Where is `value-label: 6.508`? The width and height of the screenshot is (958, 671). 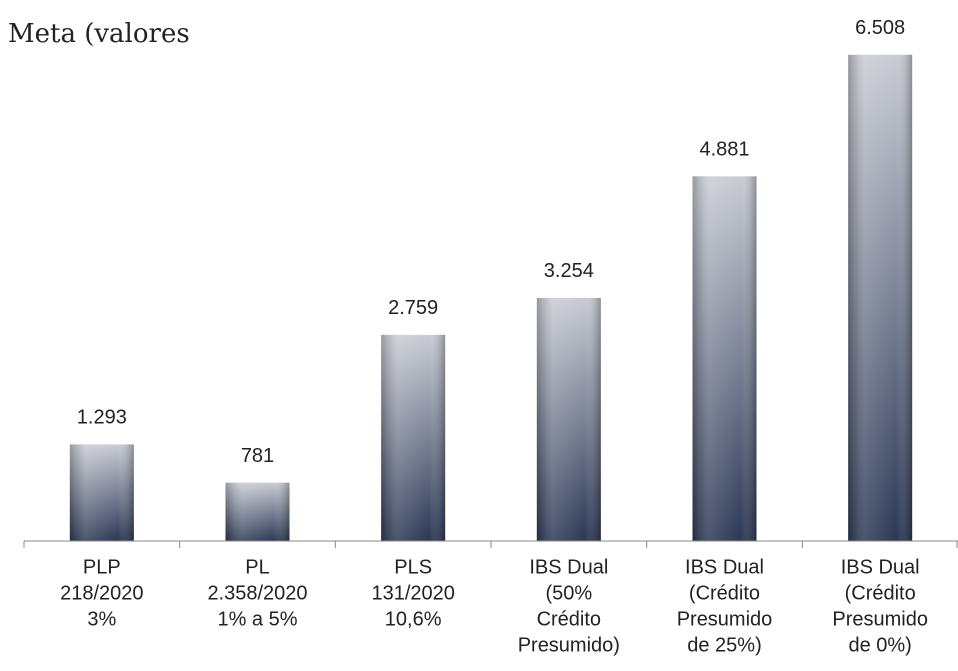
value-label: 6.508 is located at coordinates (880, 28).